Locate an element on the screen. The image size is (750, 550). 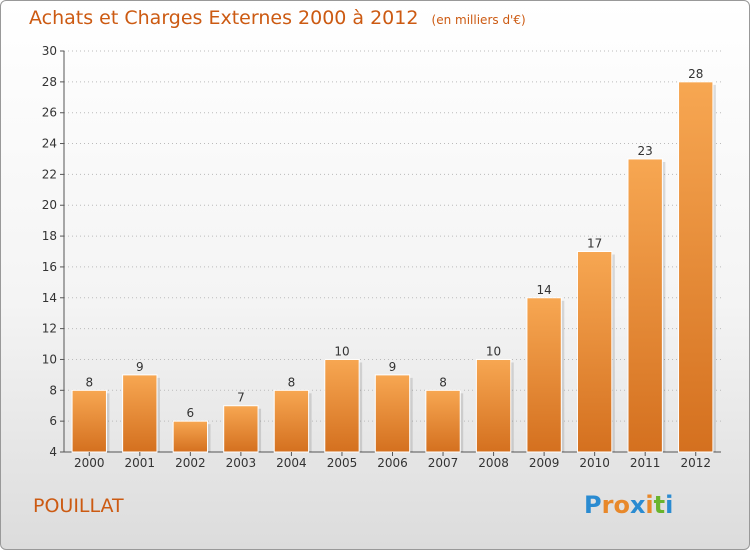
x-tick-label: 2005 is located at coordinates (342, 463).